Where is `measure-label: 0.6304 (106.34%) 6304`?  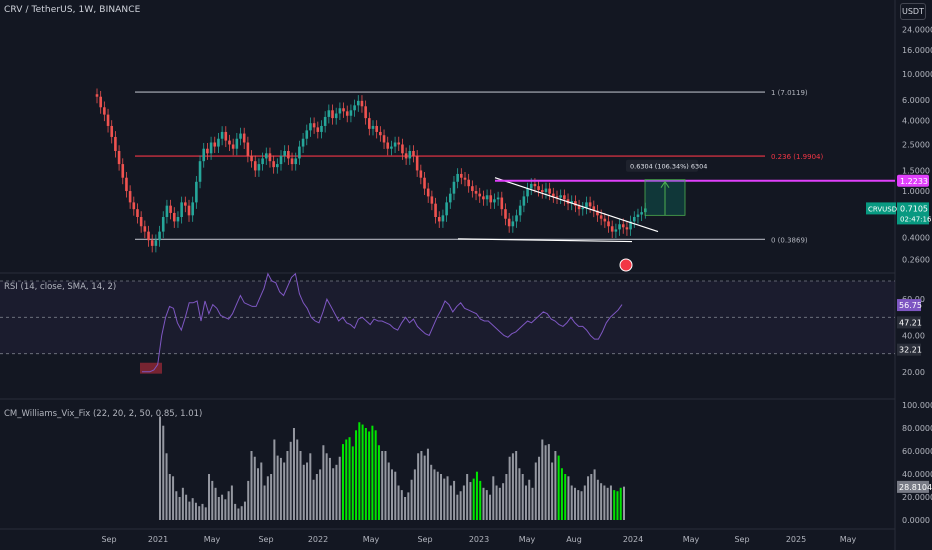
measure-label: 0.6304 (106.34%) 6304 is located at coordinates (668, 167).